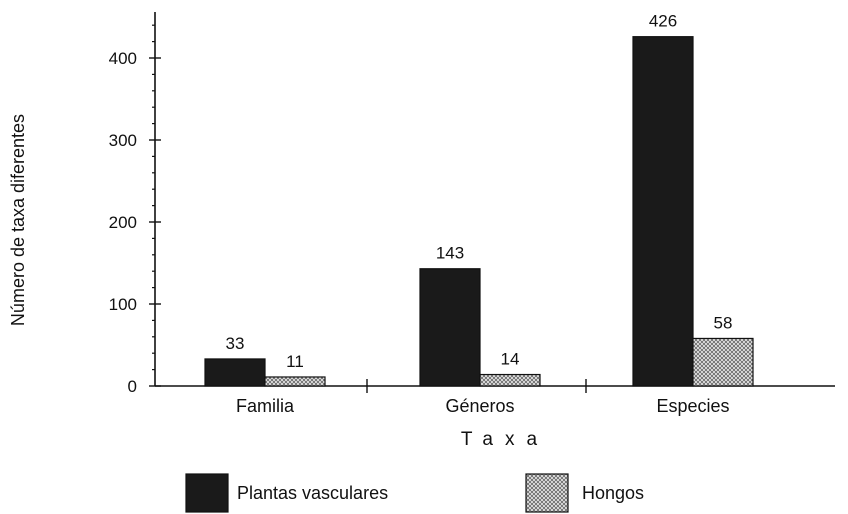 The image size is (848, 514). What do you see at coordinates (18, 220) in the screenshot?
I see `y-axis-title: Número de taxa diferentes` at bounding box center [18, 220].